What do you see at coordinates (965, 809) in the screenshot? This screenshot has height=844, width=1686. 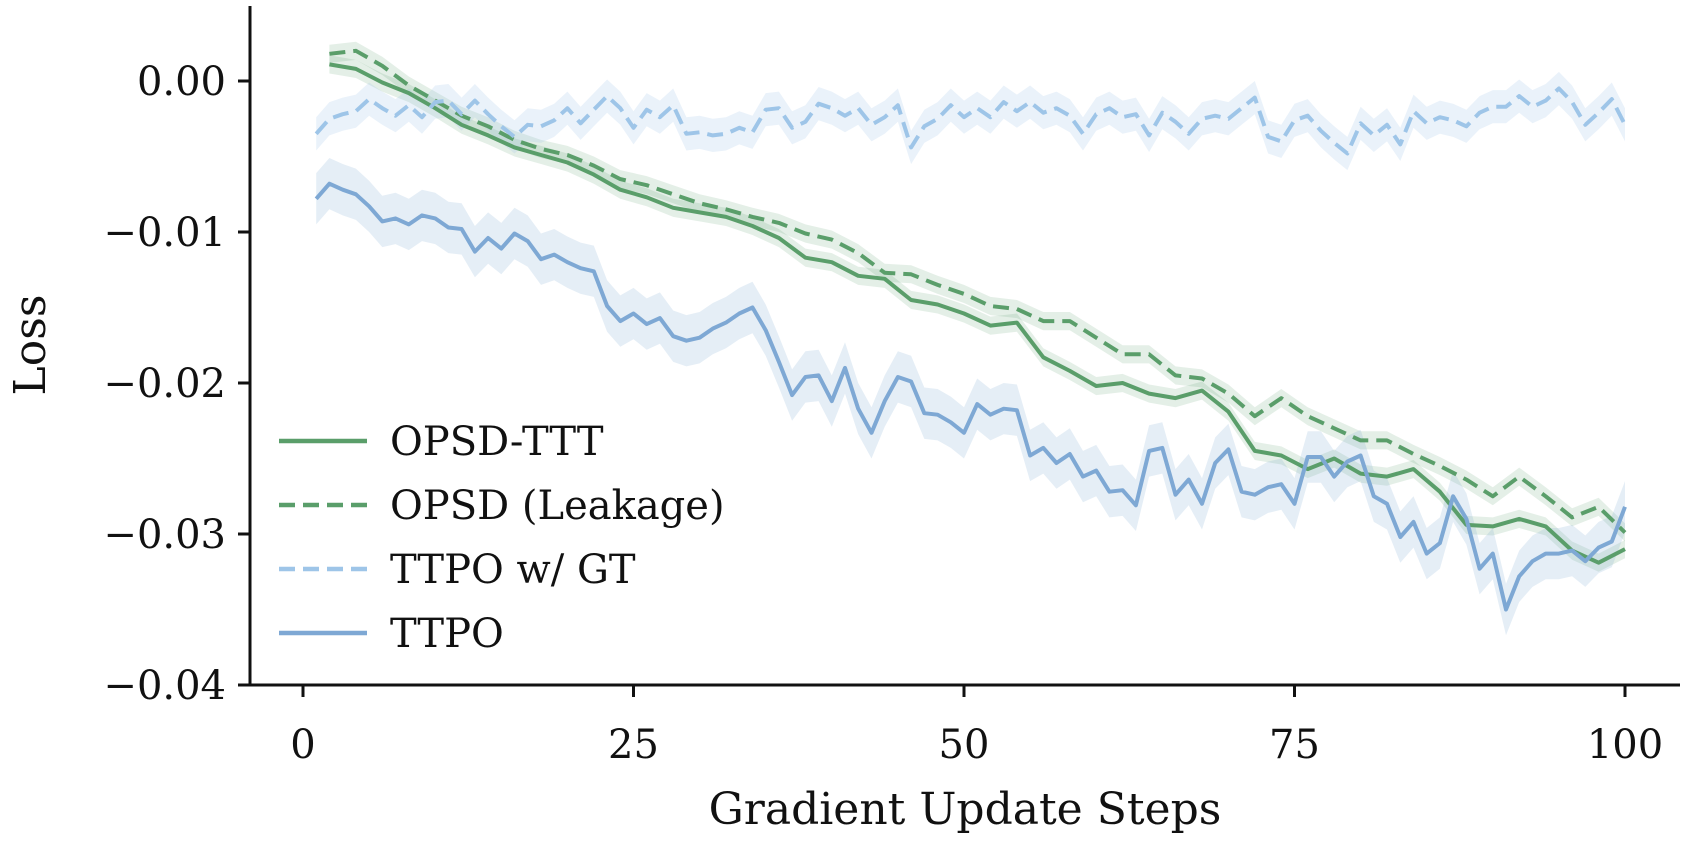 I see `x-axis-label: Gradient Update Steps` at bounding box center [965, 809].